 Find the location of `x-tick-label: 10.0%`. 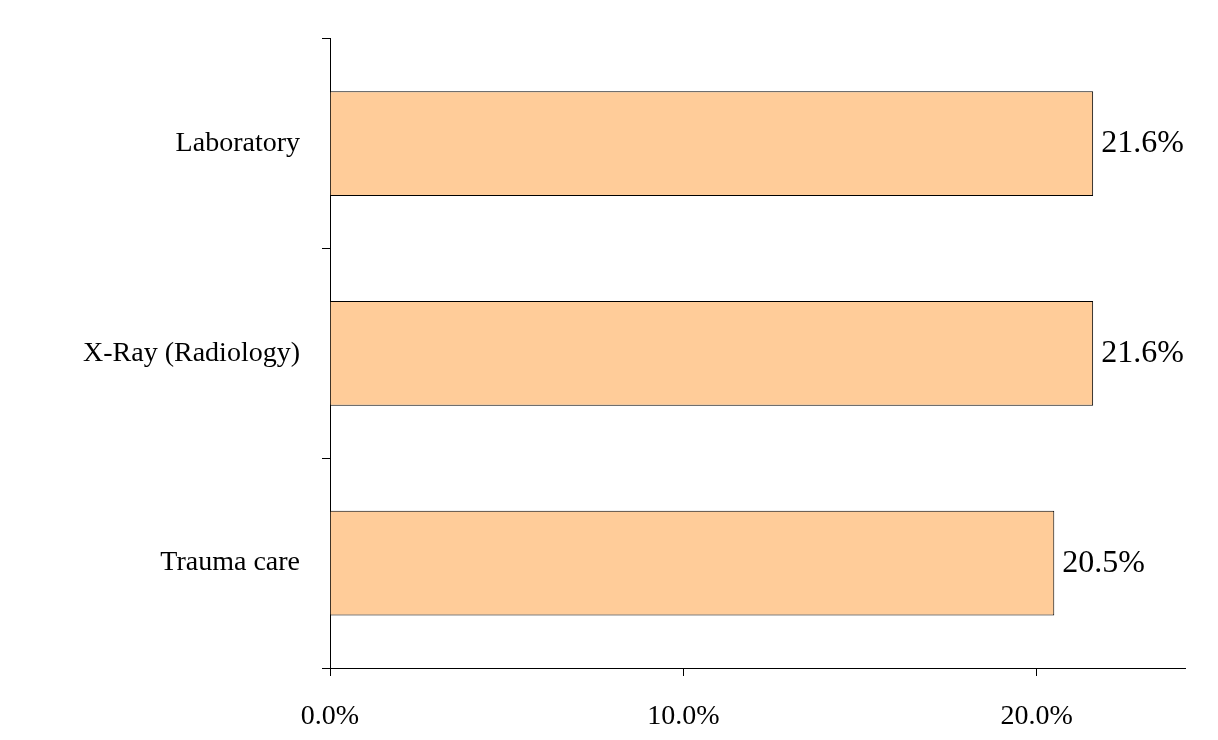

x-tick-label: 10.0% is located at coordinates (683, 715).